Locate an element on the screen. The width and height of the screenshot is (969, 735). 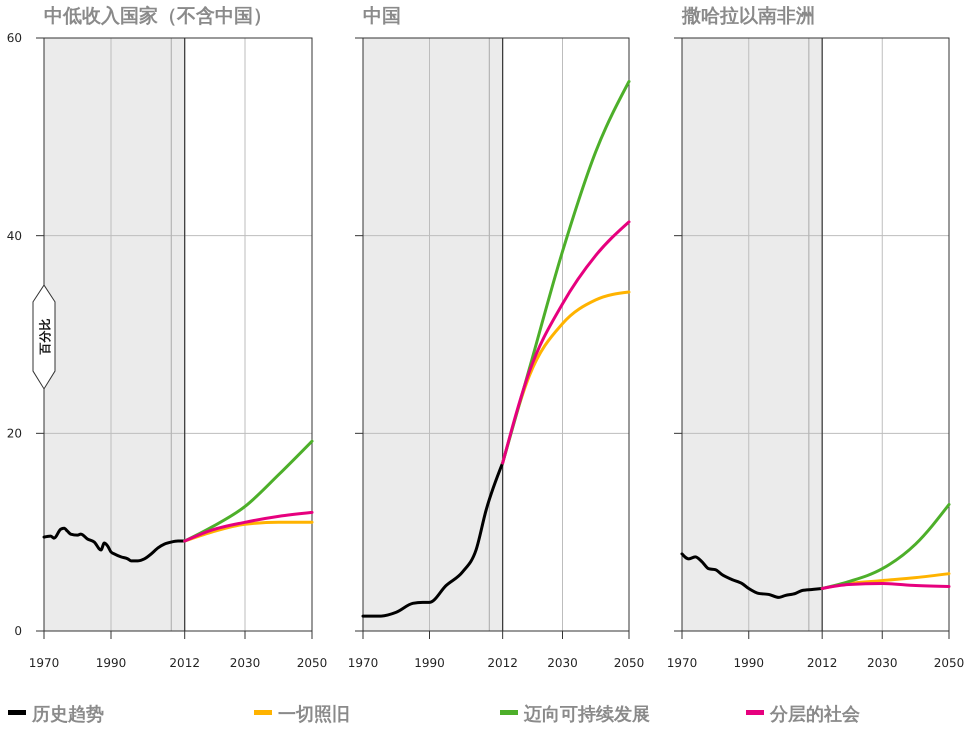
y-tick-label: 60 is located at coordinates (14, 38).